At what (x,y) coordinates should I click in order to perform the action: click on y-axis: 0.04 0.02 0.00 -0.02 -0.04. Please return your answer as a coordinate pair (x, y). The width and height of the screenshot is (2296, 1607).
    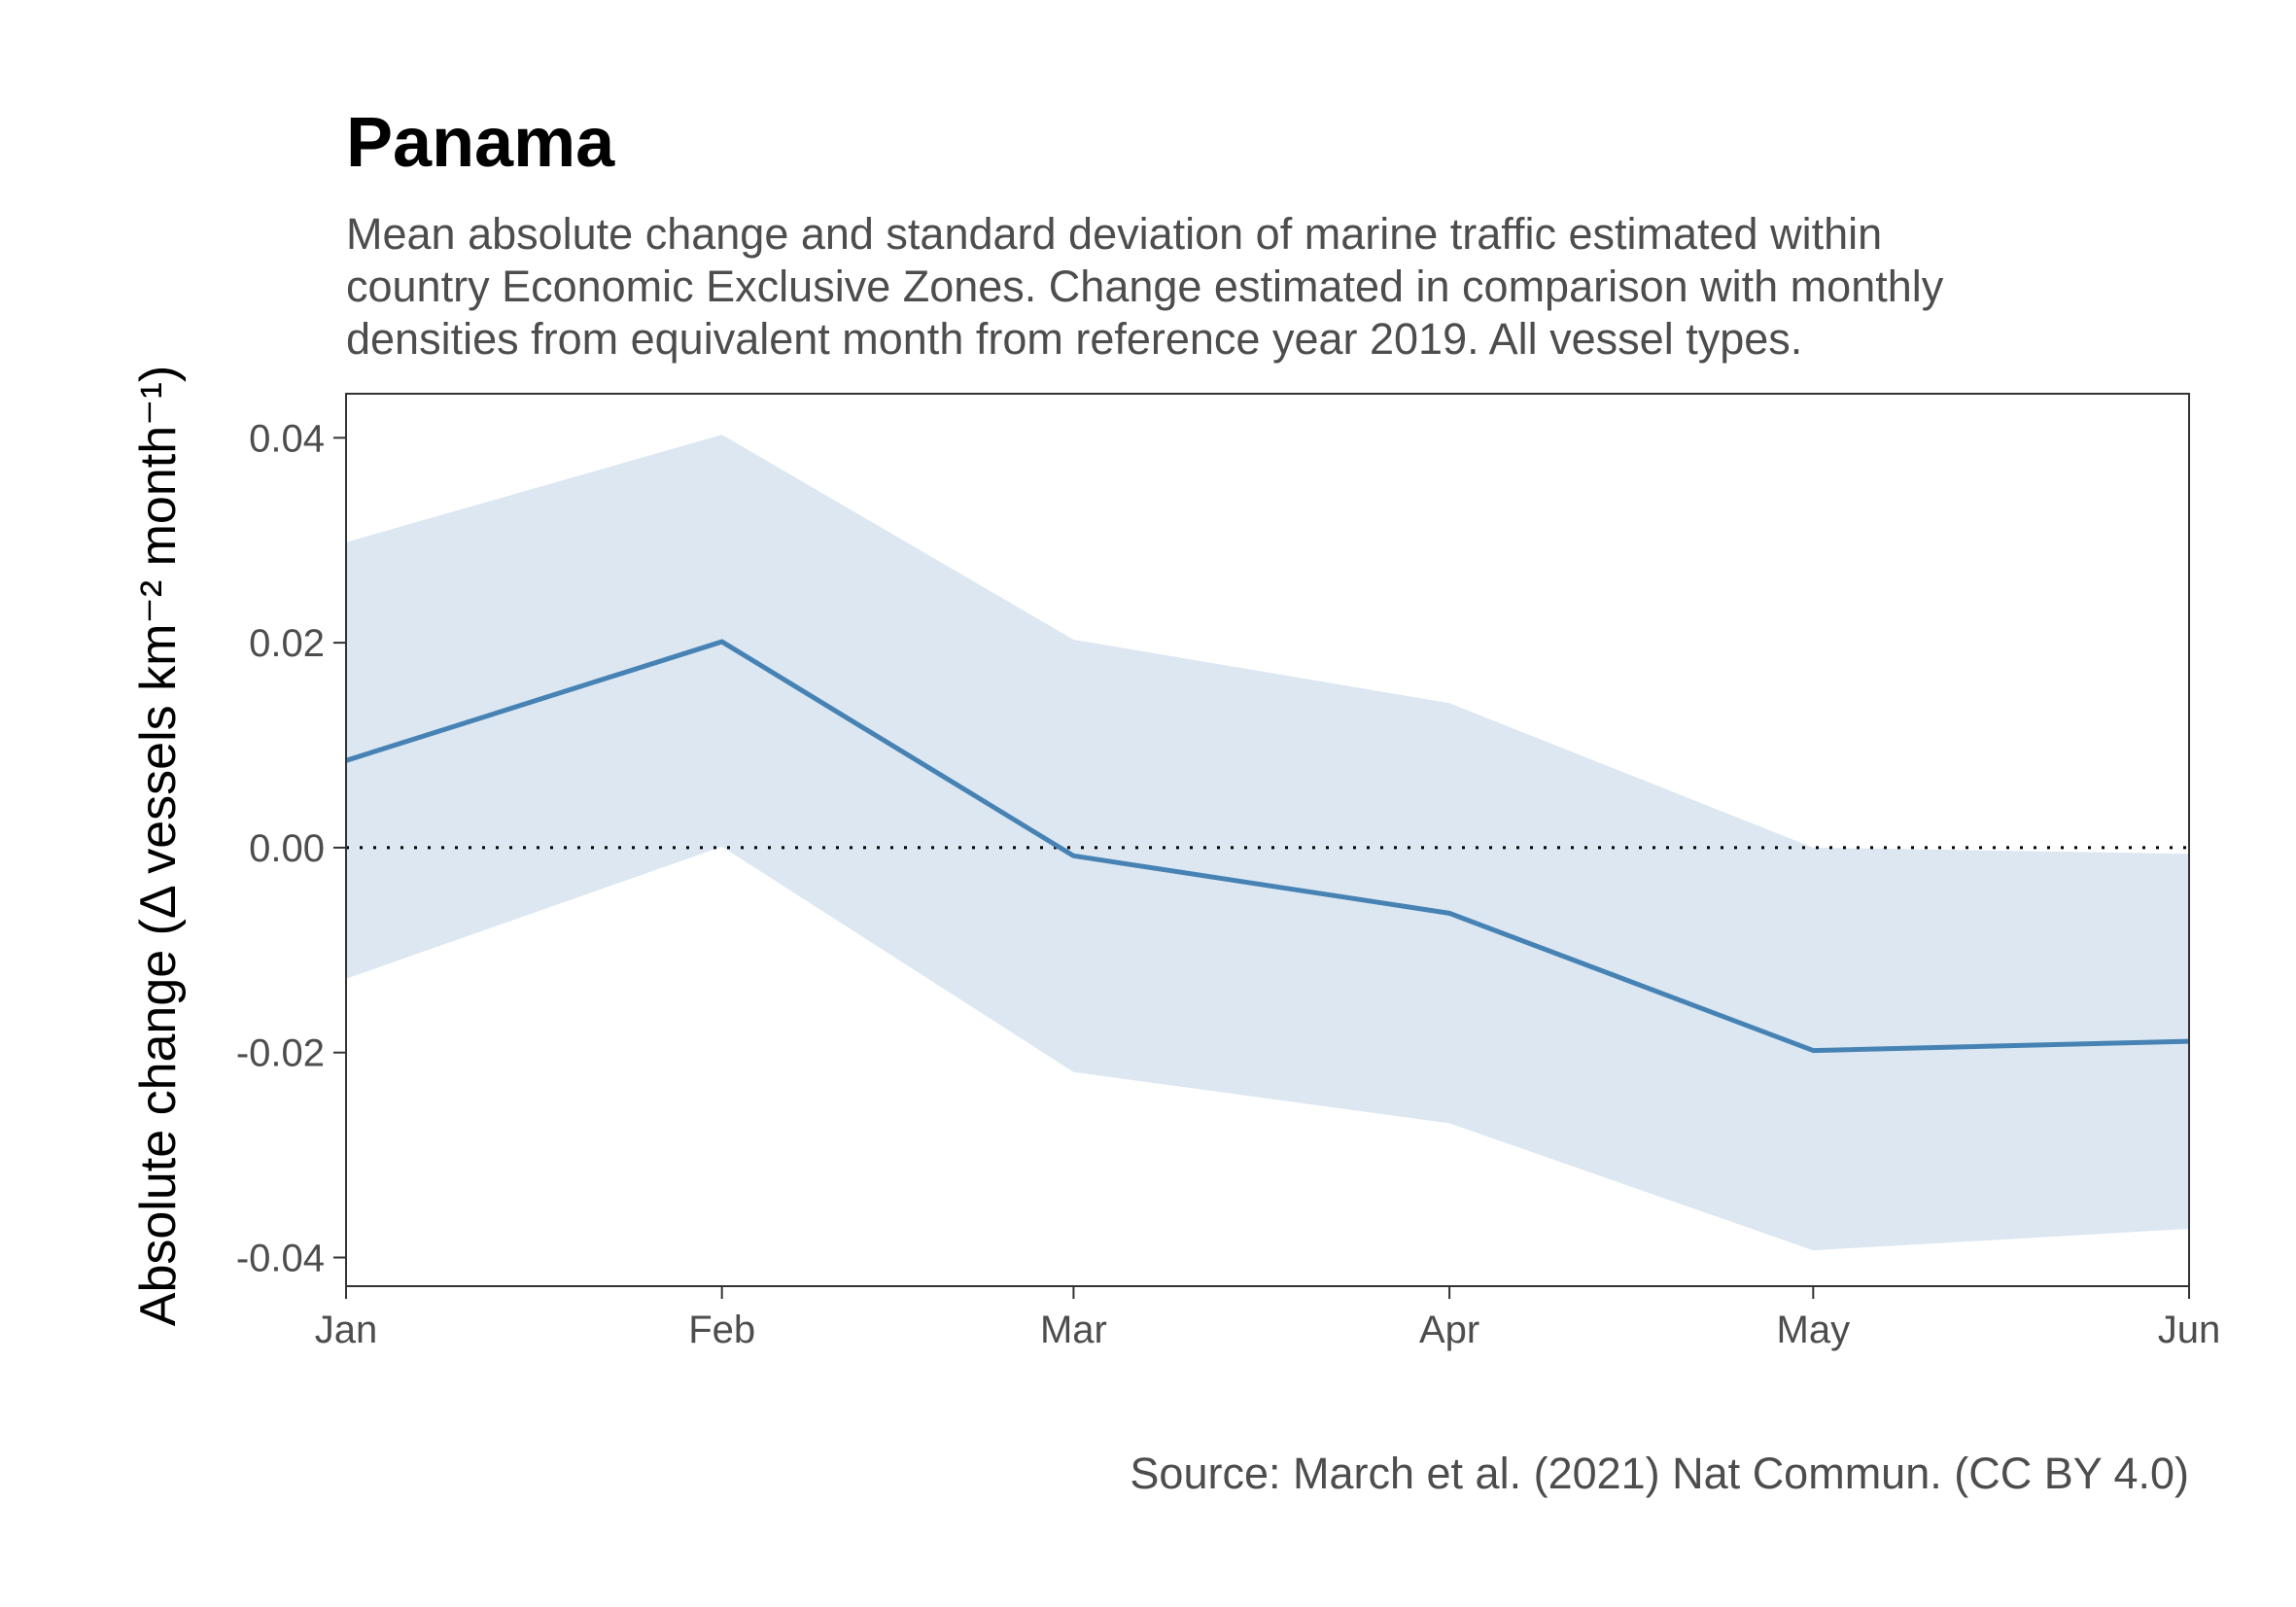
    Looking at the image, I should click on (291, 848).